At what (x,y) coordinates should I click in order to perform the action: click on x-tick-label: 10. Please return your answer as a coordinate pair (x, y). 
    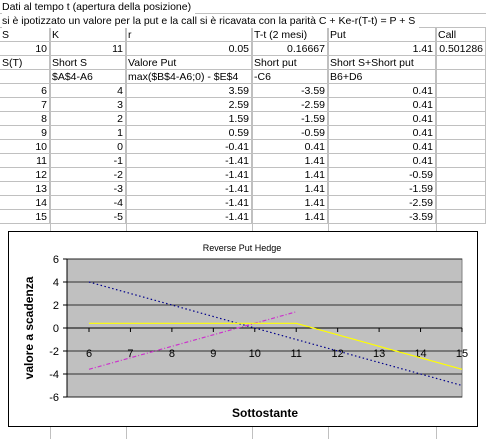
    Looking at the image, I should click on (255, 354).